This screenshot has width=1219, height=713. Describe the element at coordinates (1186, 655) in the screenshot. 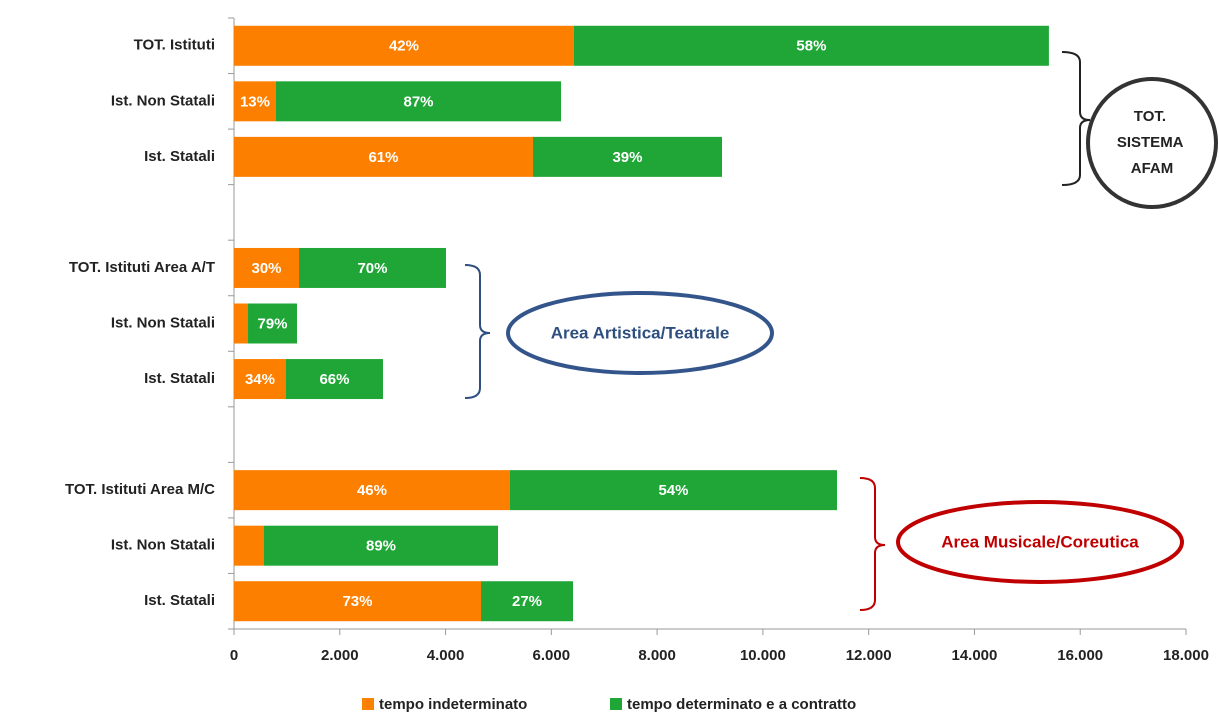

I see `x-tick-label: 18.000` at that location.